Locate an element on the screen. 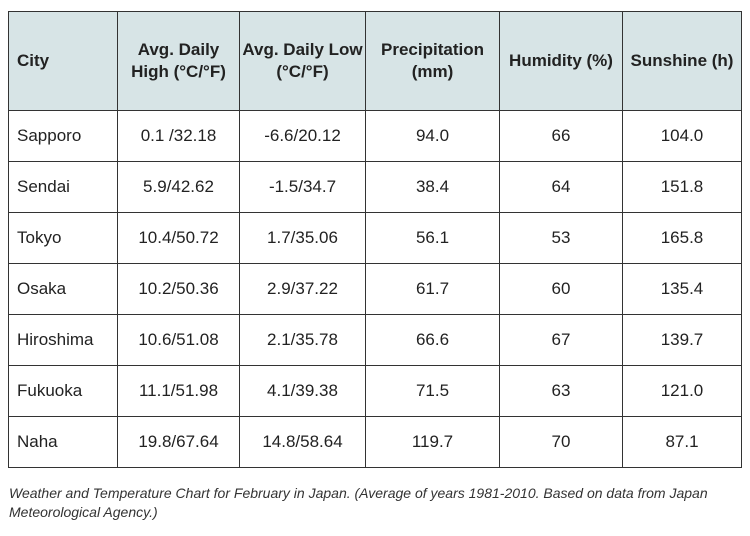  humidity-cell: 67 is located at coordinates (561, 340).